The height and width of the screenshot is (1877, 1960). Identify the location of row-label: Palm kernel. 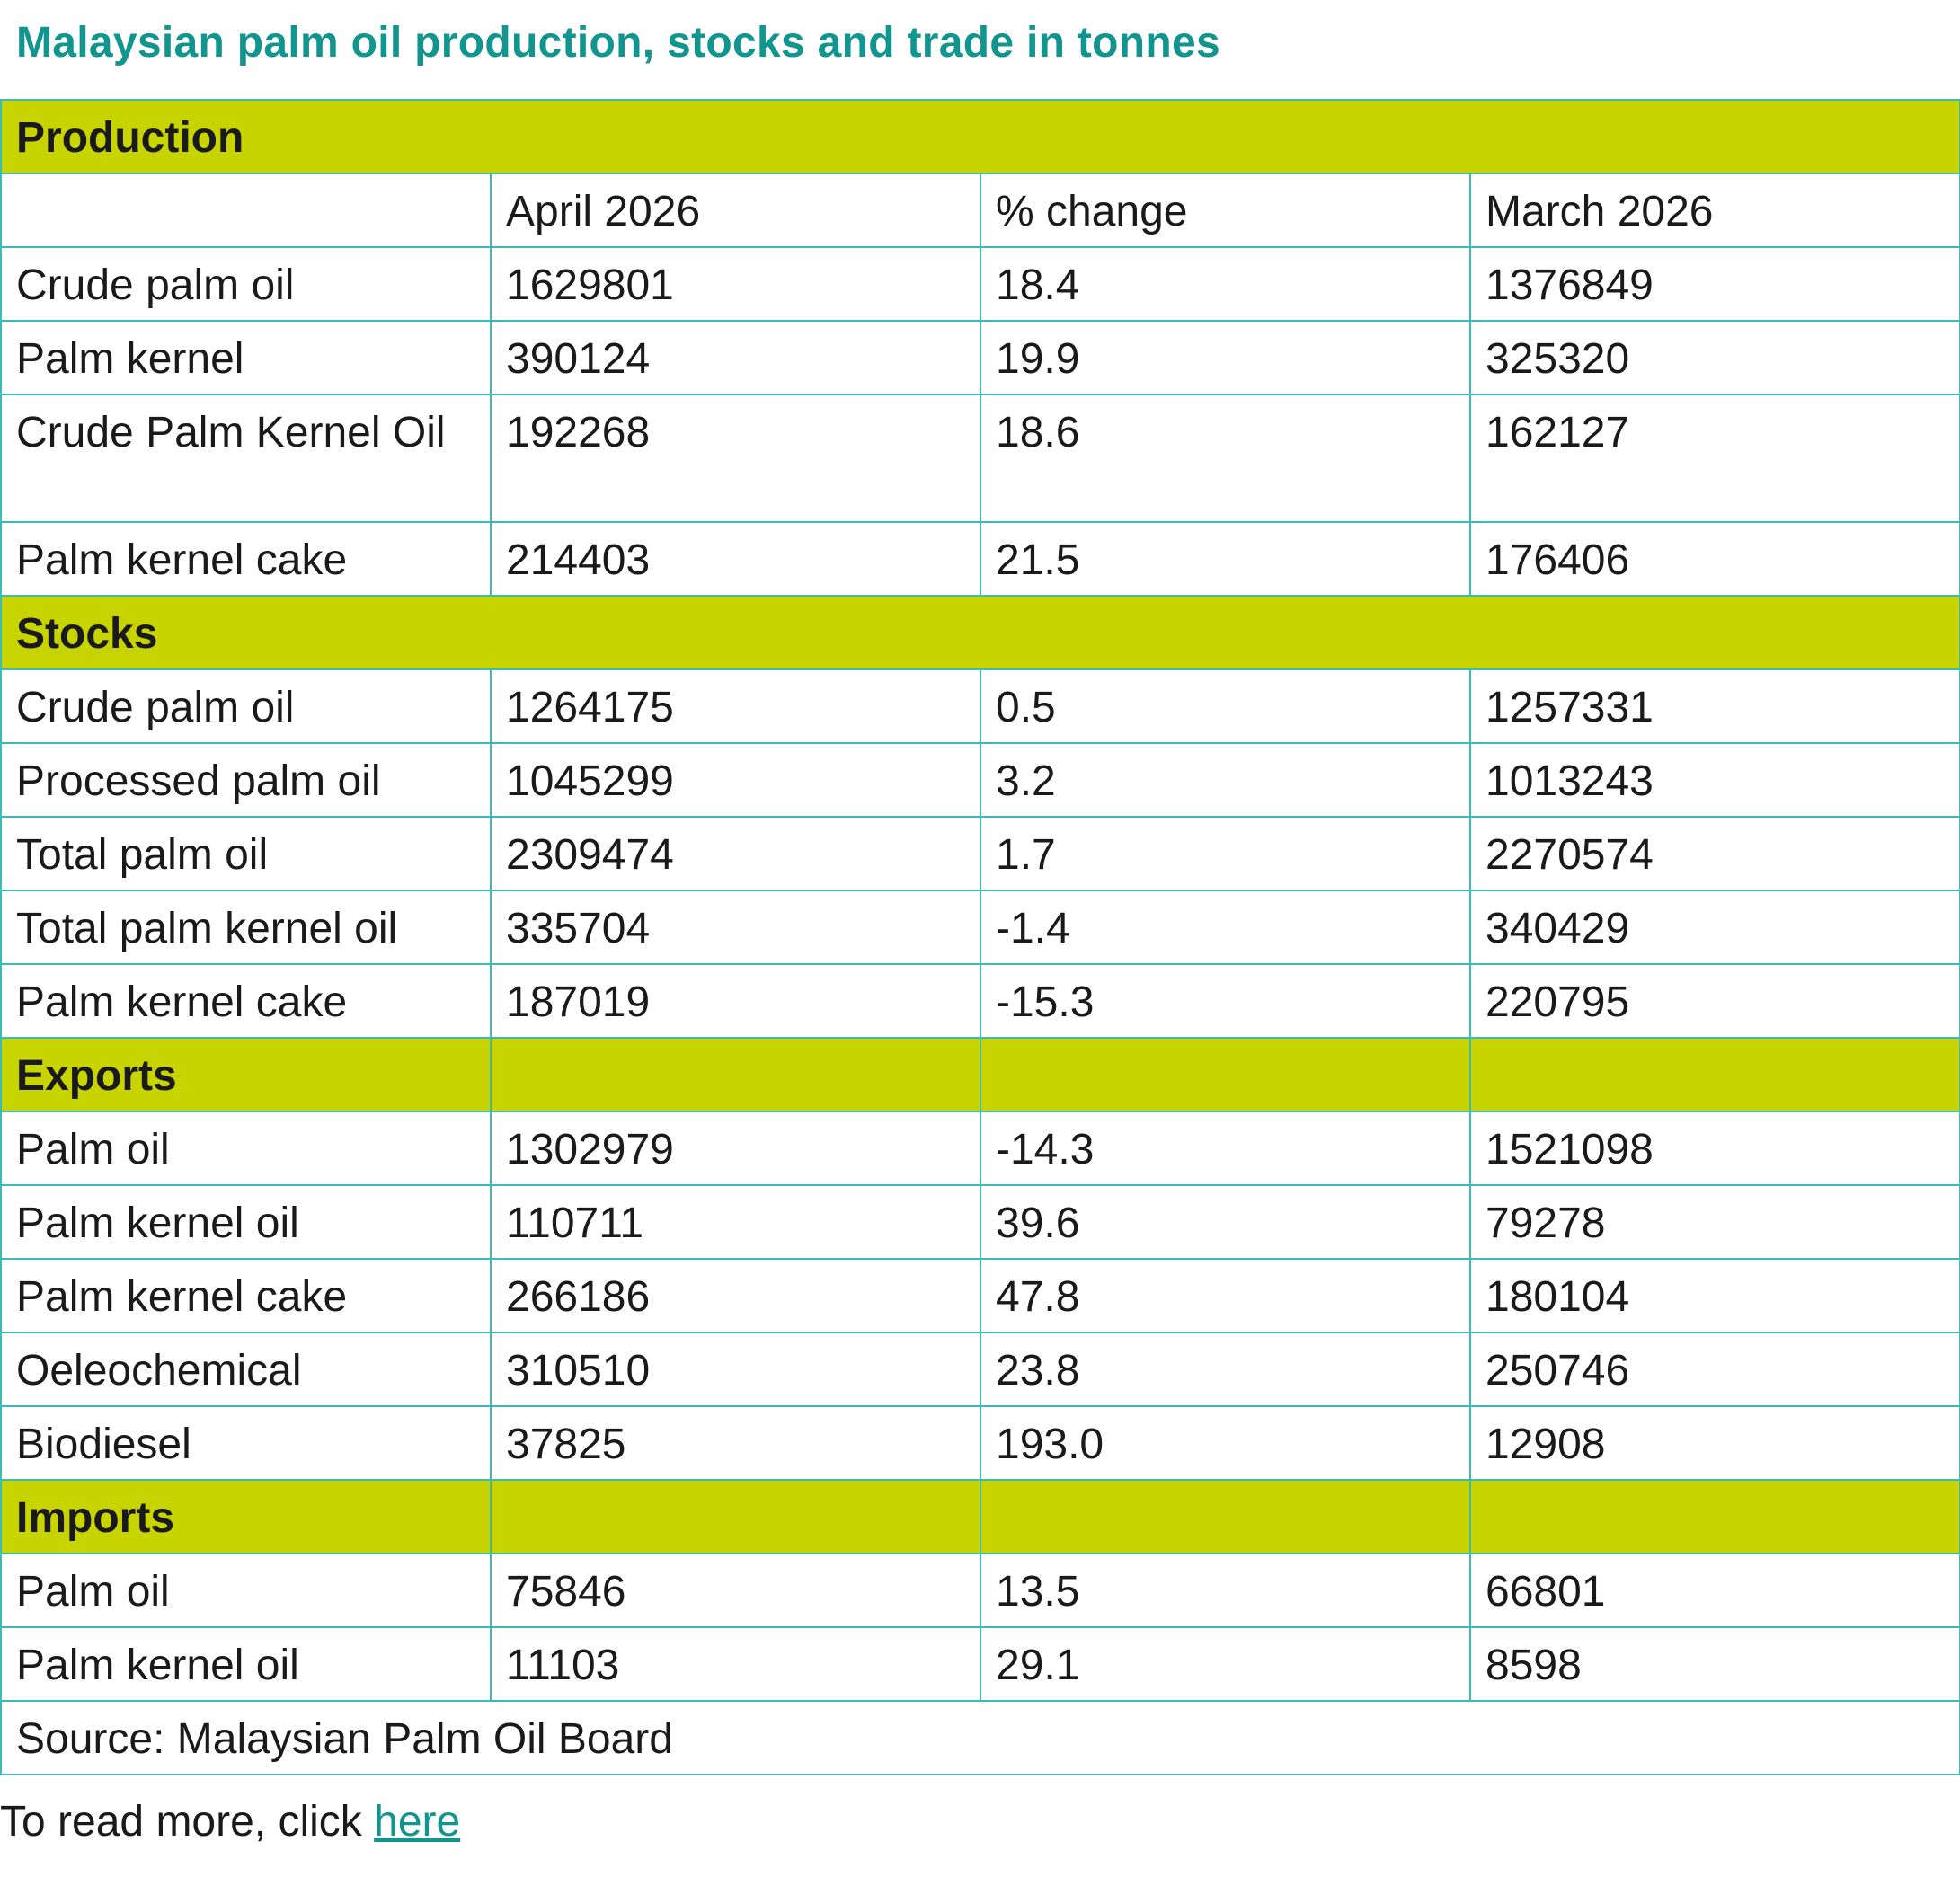
(246, 357).